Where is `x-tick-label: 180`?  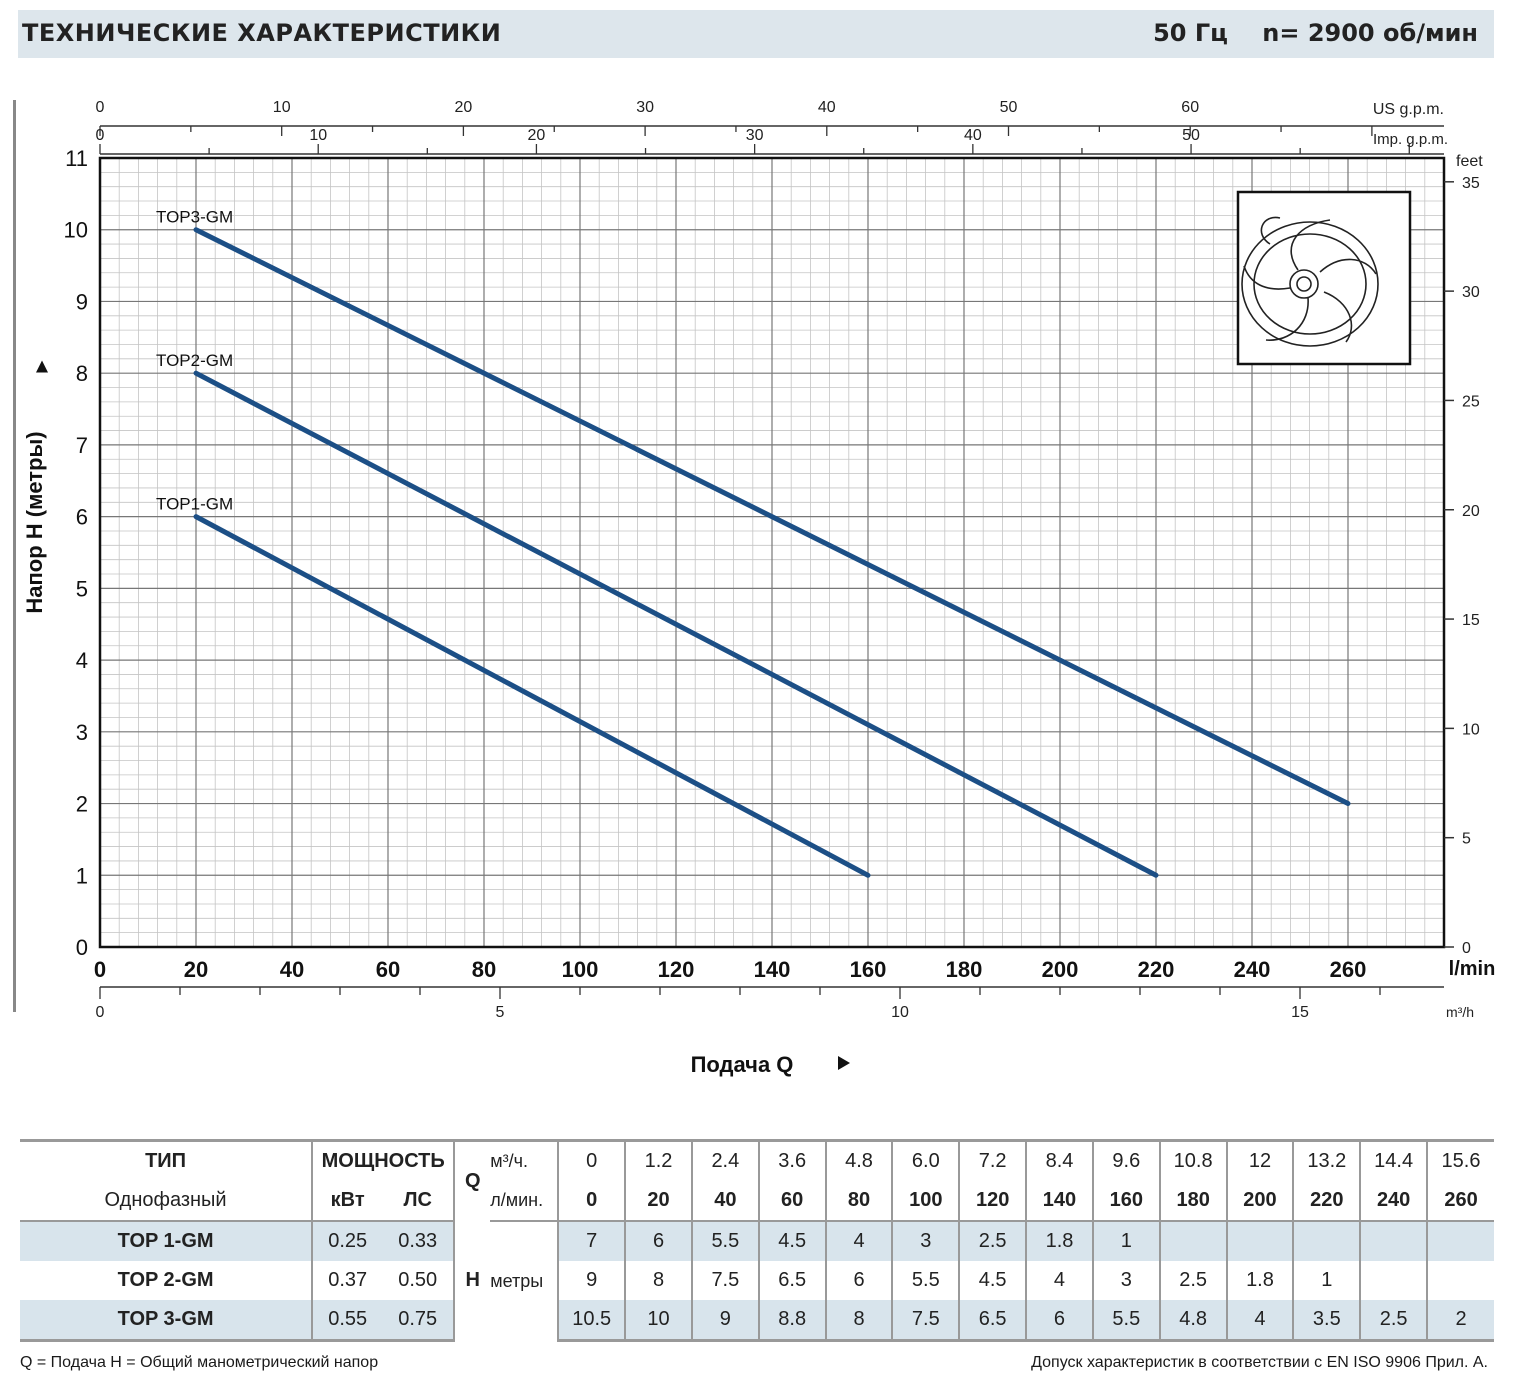 x-tick-label: 180 is located at coordinates (964, 969).